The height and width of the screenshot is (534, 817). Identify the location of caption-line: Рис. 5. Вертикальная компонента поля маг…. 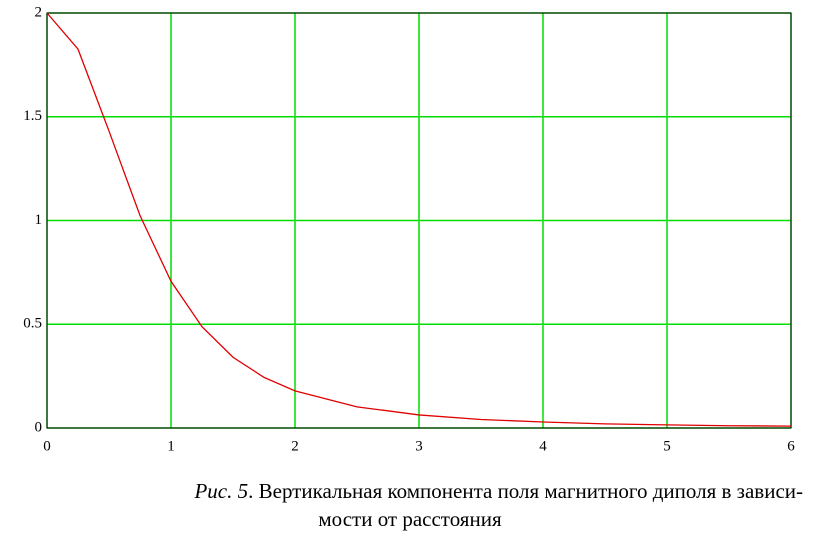
(498, 491).